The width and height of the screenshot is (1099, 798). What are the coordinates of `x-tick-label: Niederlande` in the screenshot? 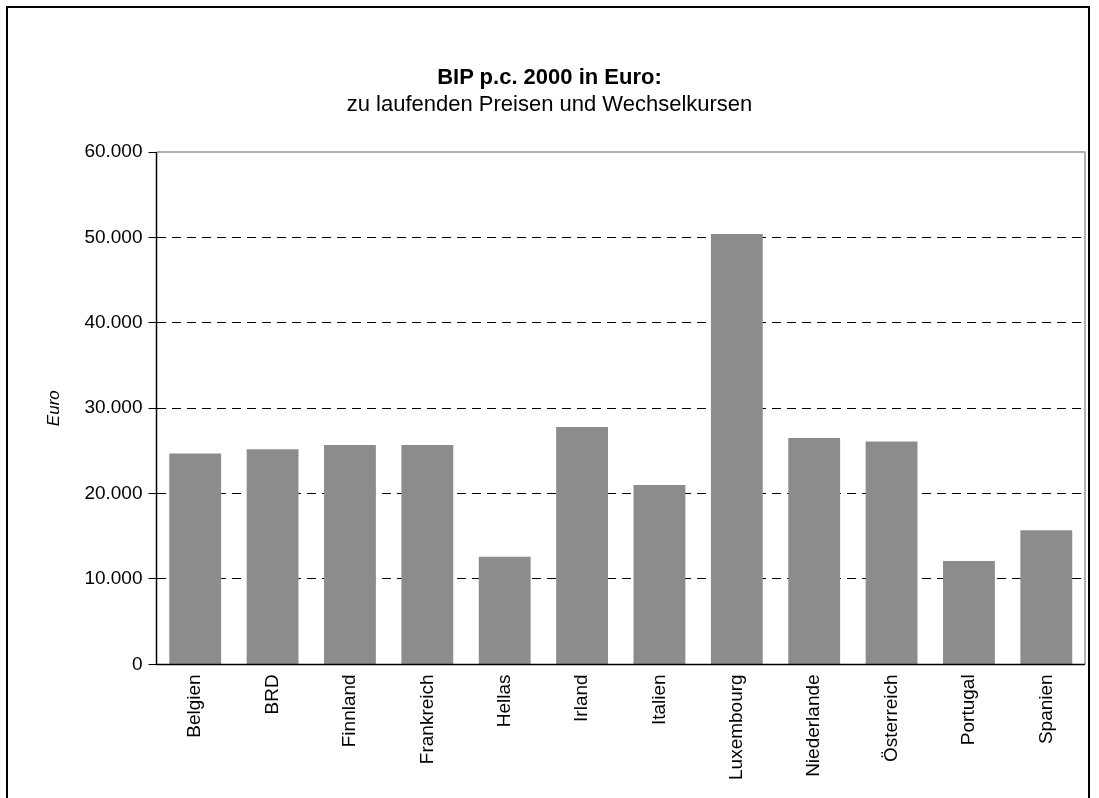 It's located at (813, 725).